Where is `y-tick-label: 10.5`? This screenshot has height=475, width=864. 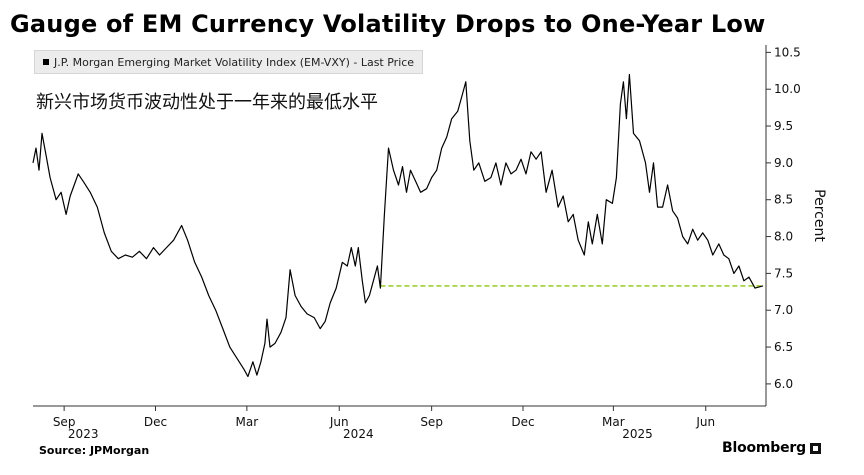
y-tick-label: 10.5 is located at coordinates (787, 52).